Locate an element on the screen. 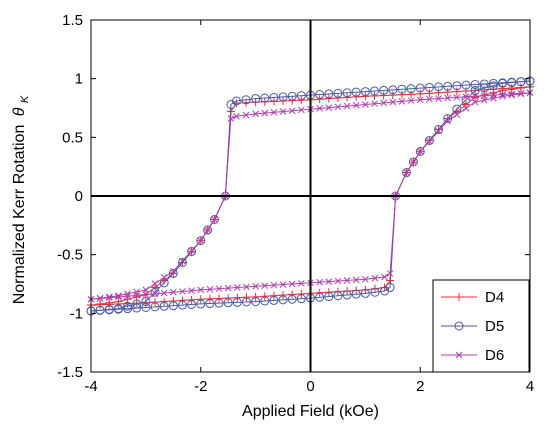 This screenshot has height=433, width=550. y-axis-label: Normalized Kerr Rotation θ K is located at coordinates (21, 199).